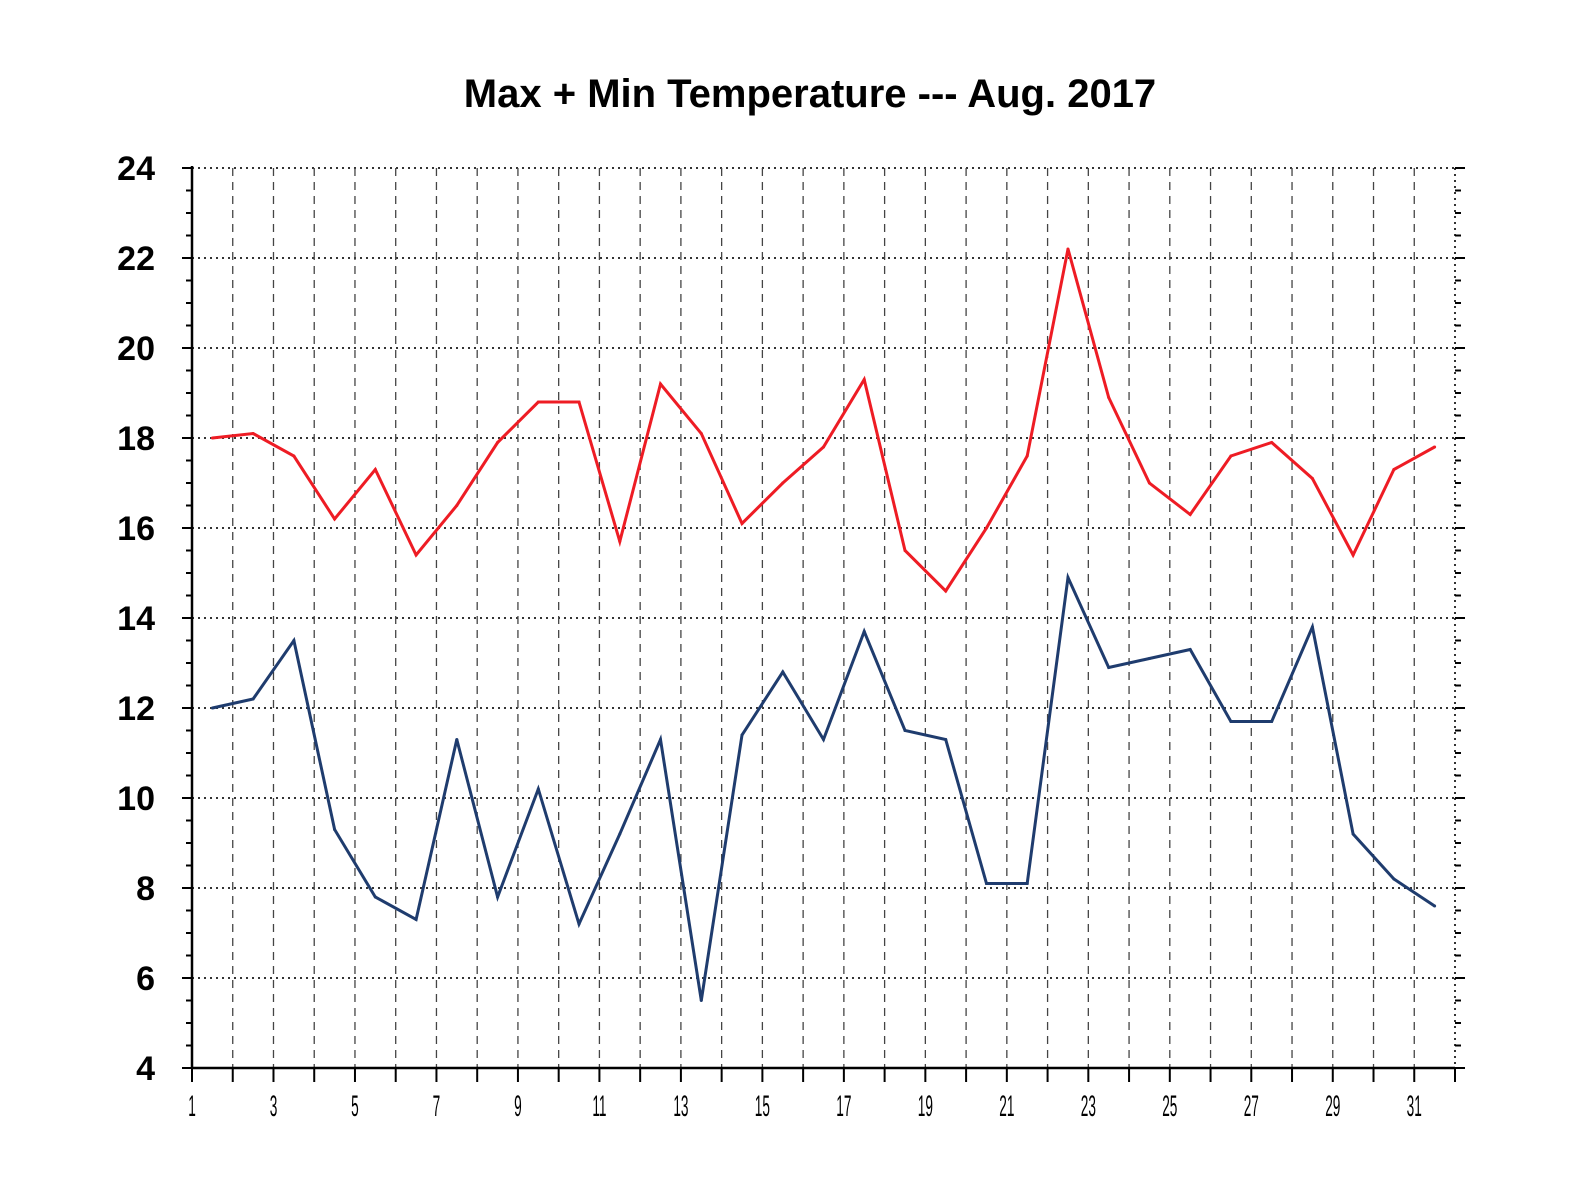  What do you see at coordinates (1006, 1105) in the screenshot?
I see `x-tick-label: 21` at bounding box center [1006, 1105].